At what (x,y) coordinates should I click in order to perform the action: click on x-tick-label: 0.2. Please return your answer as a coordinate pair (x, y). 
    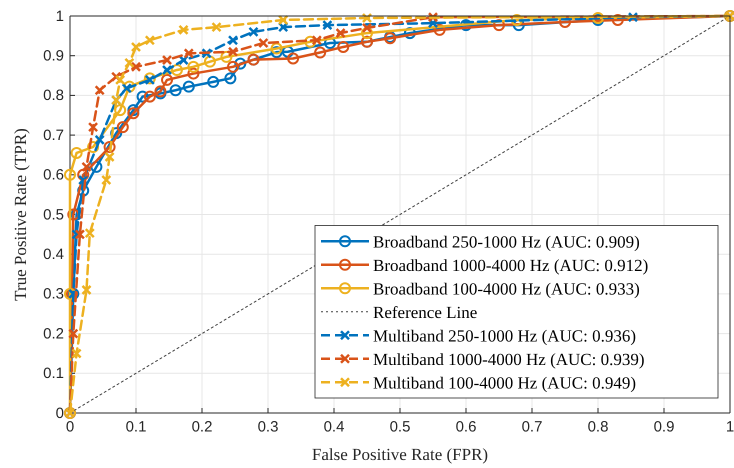
    Looking at the image, I should click on (202, 427).